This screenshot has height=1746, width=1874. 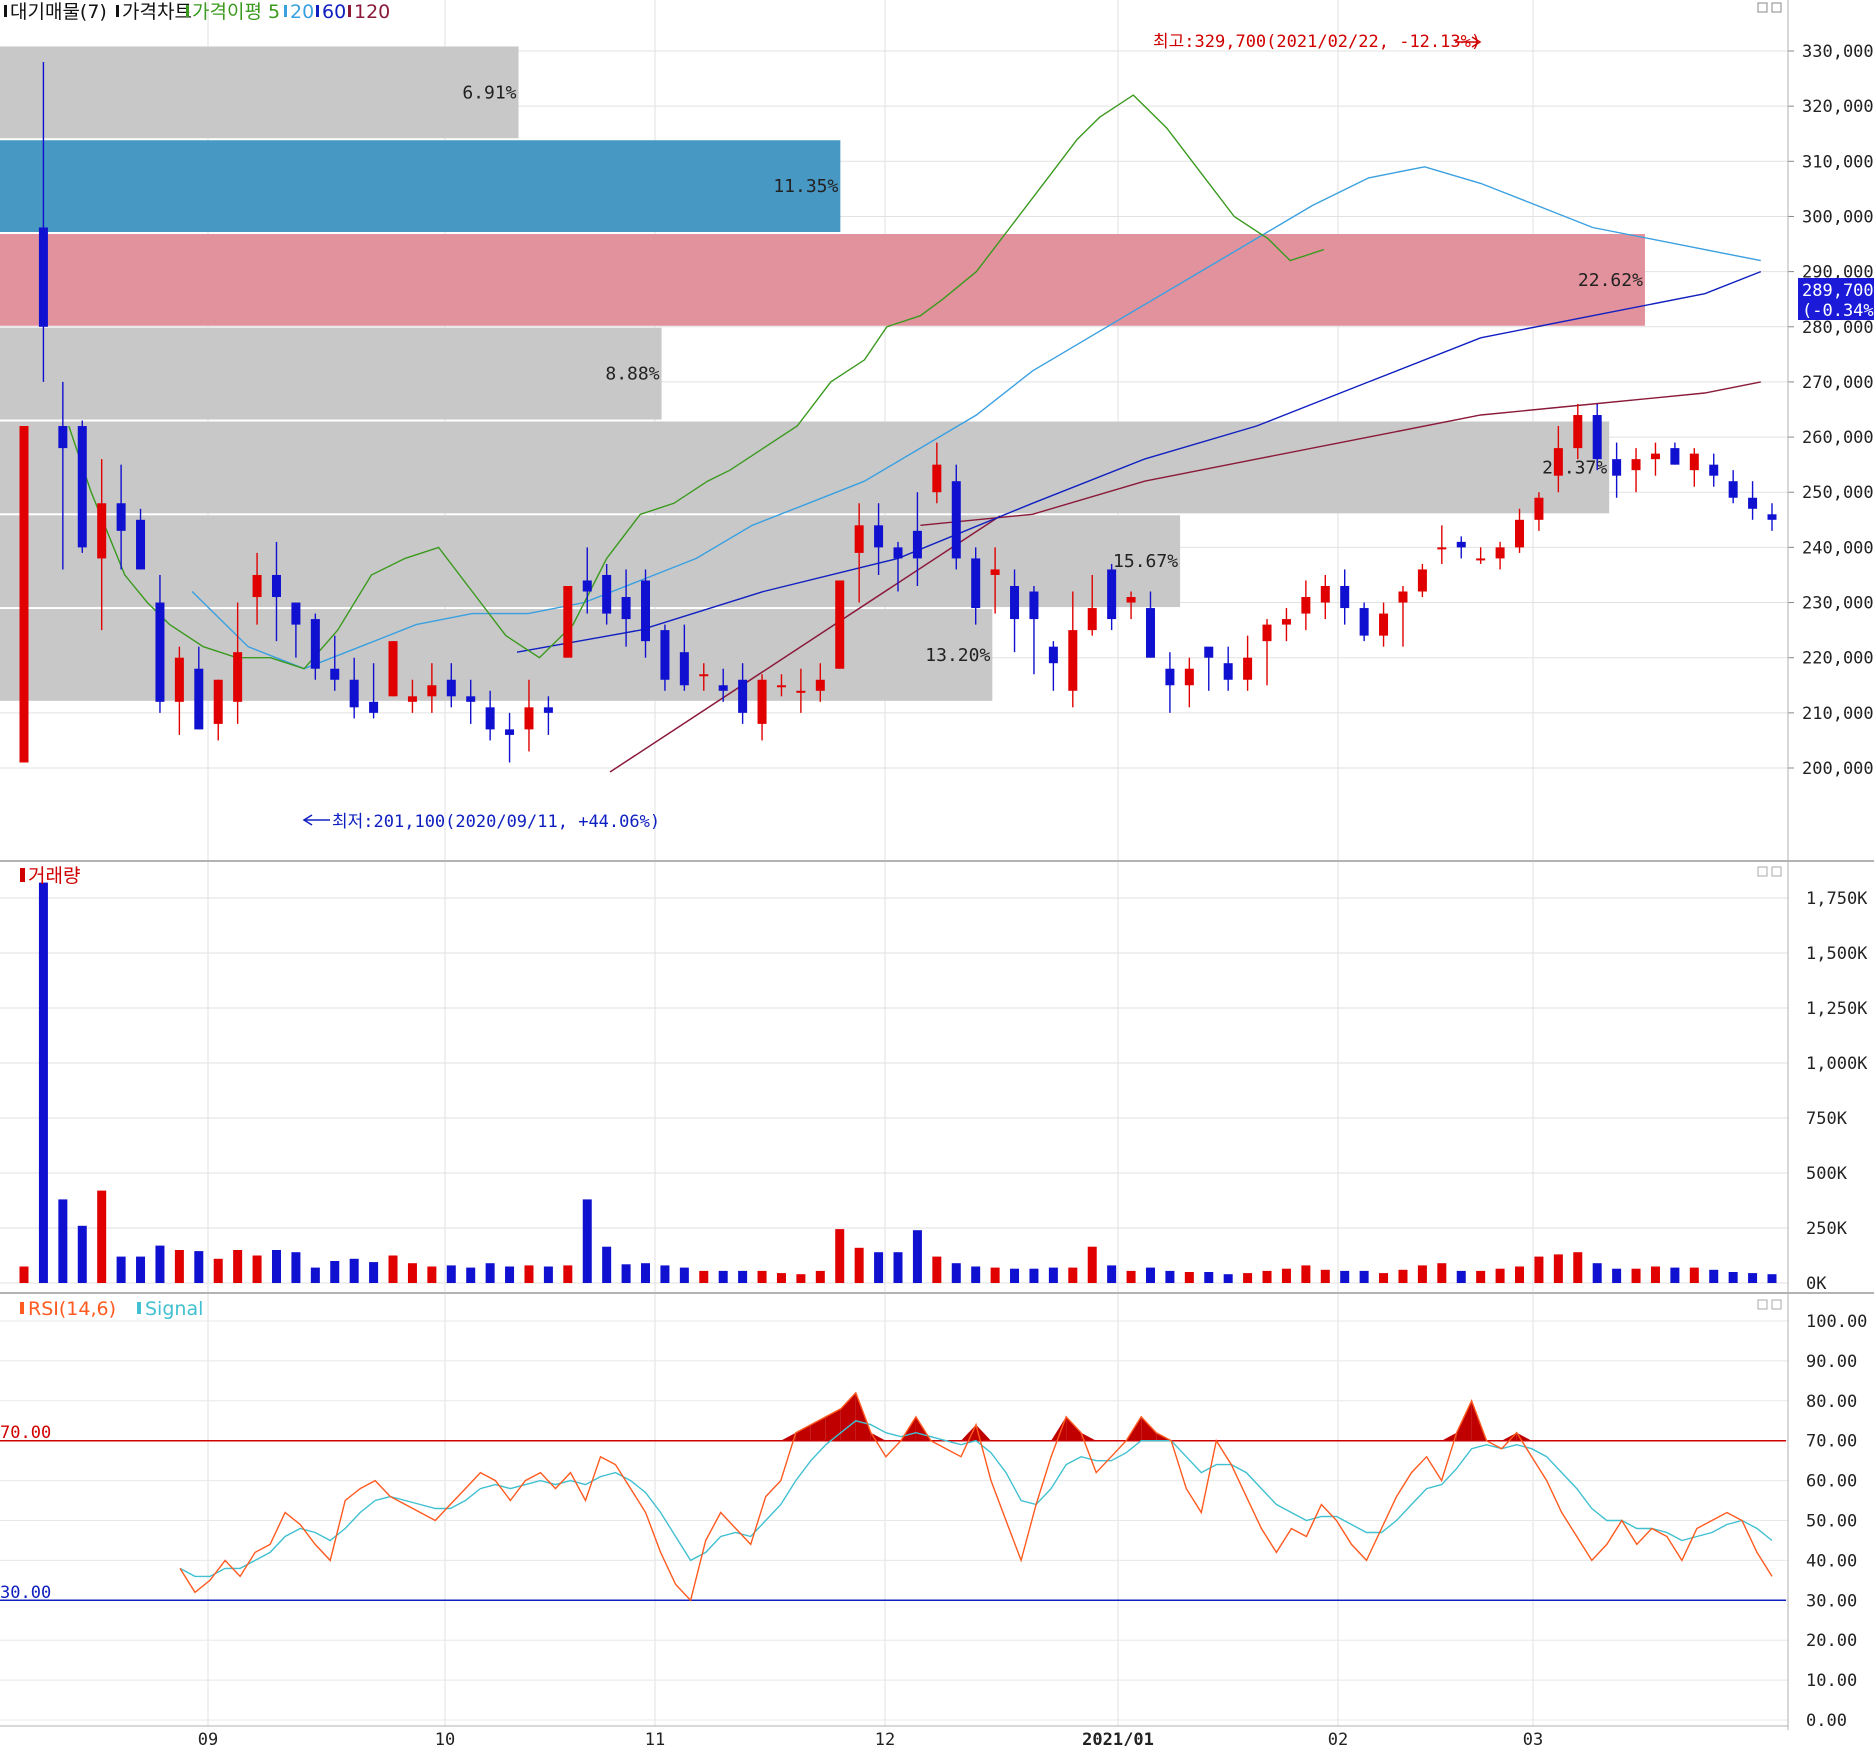 What do you see at coordinates (805, 186) in the screenshot?
I see `volume-profile-pct: 11.35%` at bounding box center [805, 186].